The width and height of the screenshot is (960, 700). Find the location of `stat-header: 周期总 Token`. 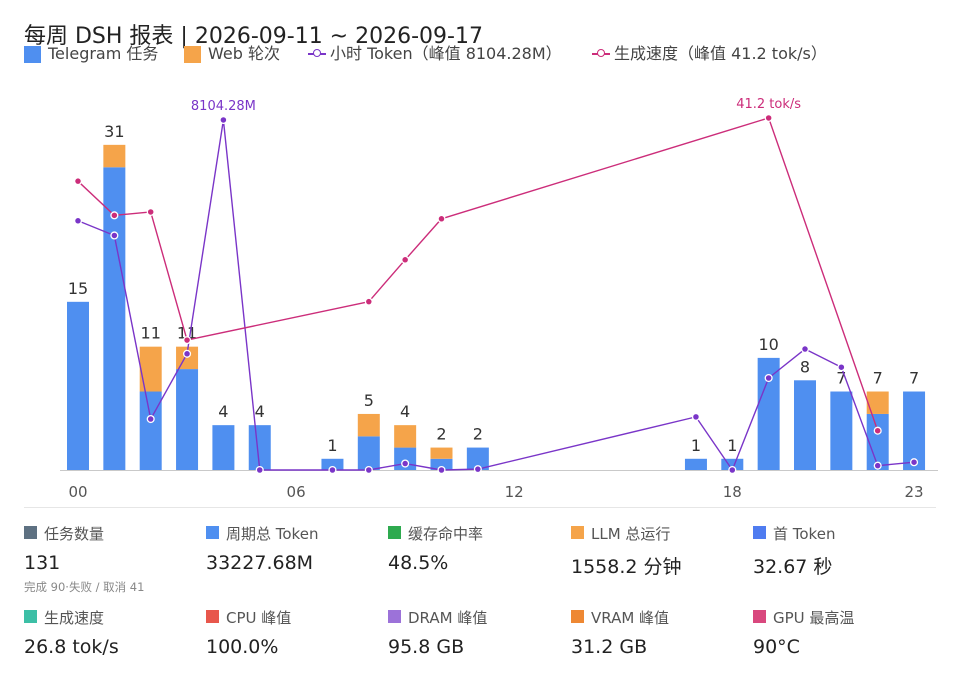

stat-header: 周期总 Token is located at coordinates (291, 533).